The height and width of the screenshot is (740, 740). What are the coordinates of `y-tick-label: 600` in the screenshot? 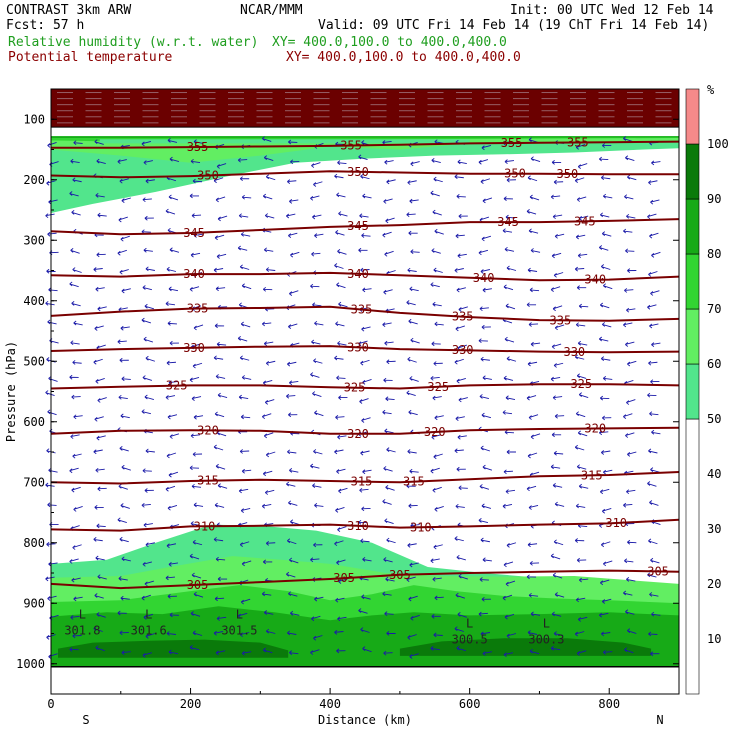 It's located at (34, 422).